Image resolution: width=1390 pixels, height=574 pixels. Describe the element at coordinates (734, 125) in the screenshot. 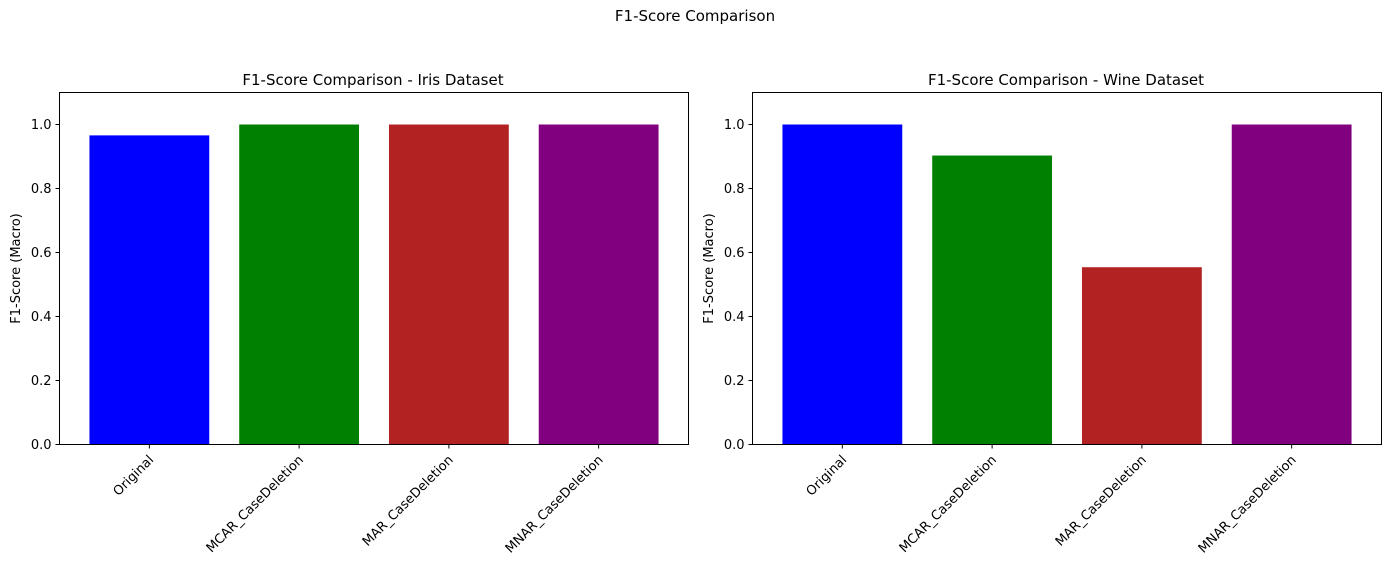

I see `wine-ytick-label-5: 1.0` at that location.